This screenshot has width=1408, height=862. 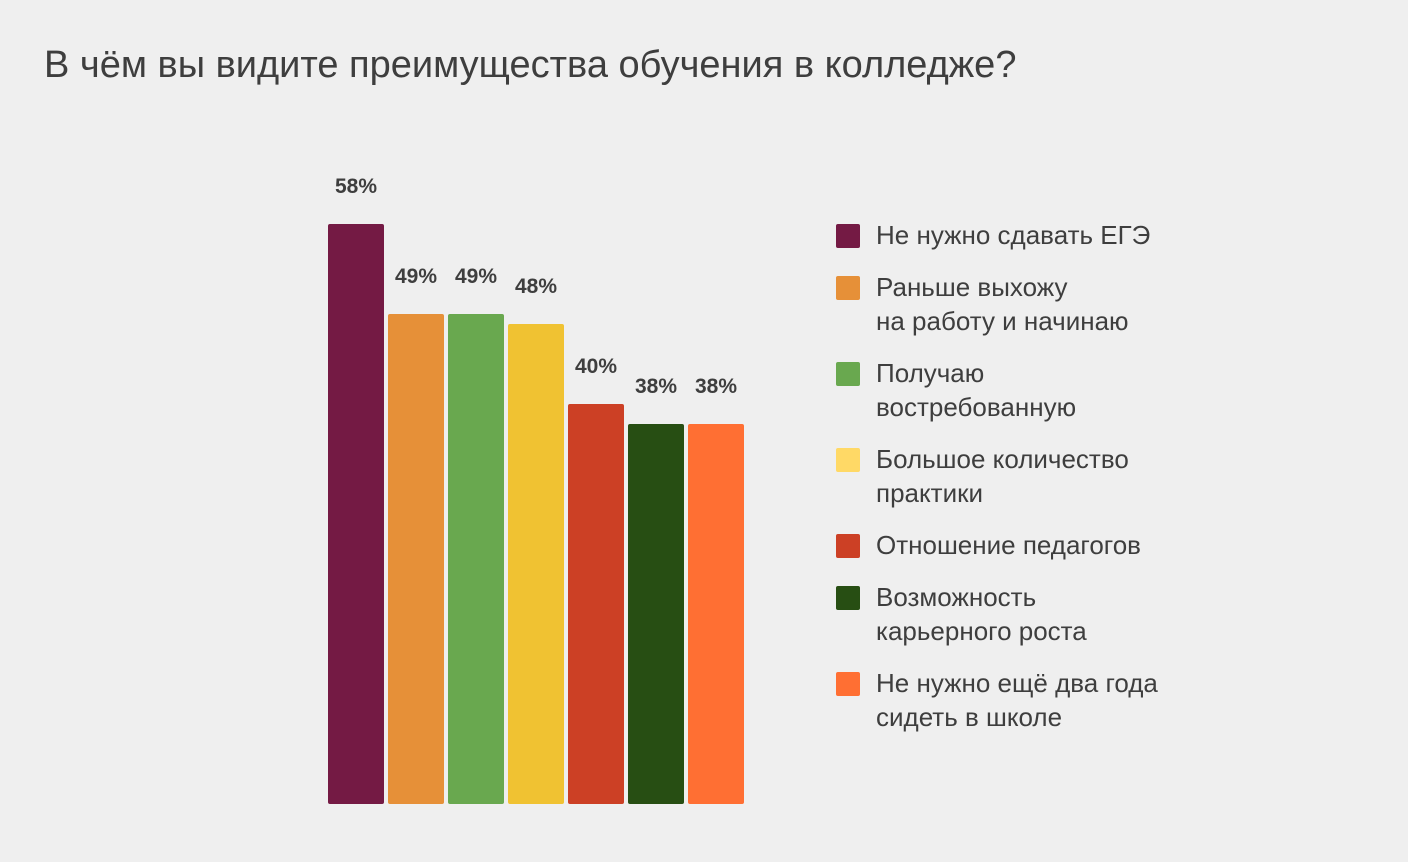 What do you see at coordinates (656, 386) in the screenshot?
I see `bar-value-label-6: 38%` at bounding box center [656, 386].